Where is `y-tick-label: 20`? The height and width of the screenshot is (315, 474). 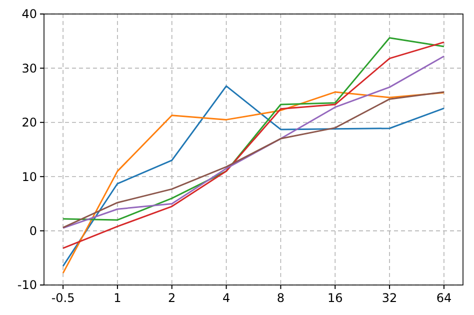 y-tick-label: 20 is located at coordinates (29, 123).